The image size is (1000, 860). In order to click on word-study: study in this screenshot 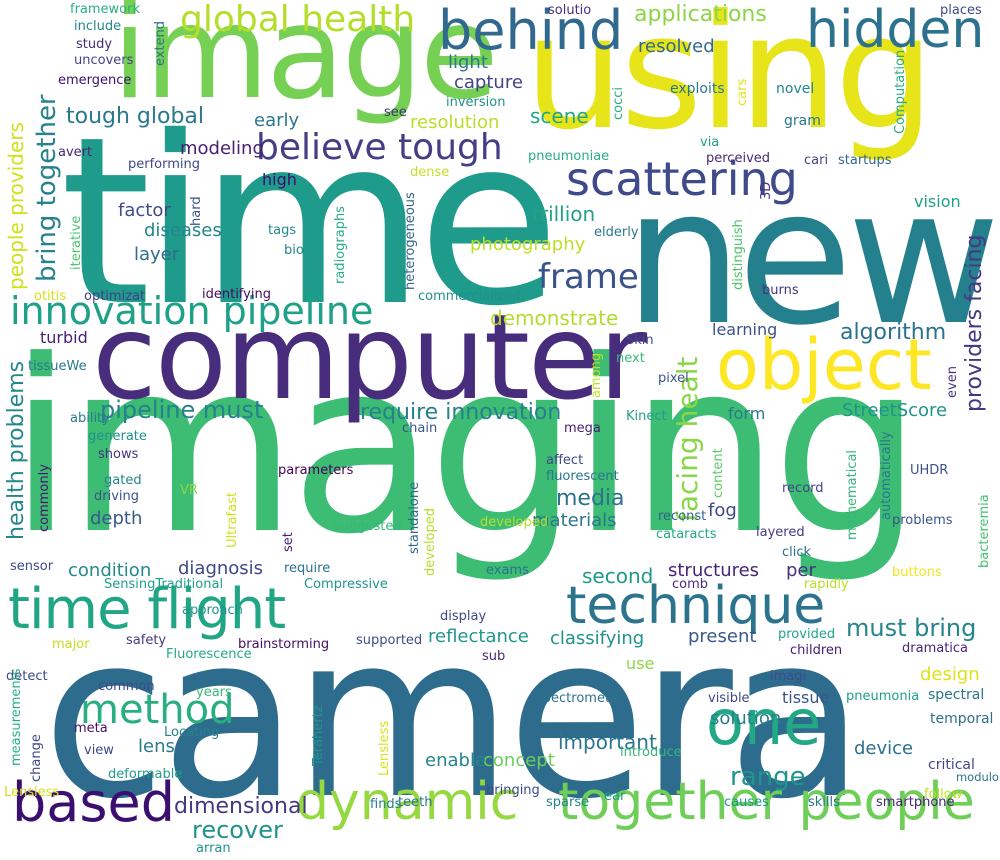, I will do `click(94, 44)`.